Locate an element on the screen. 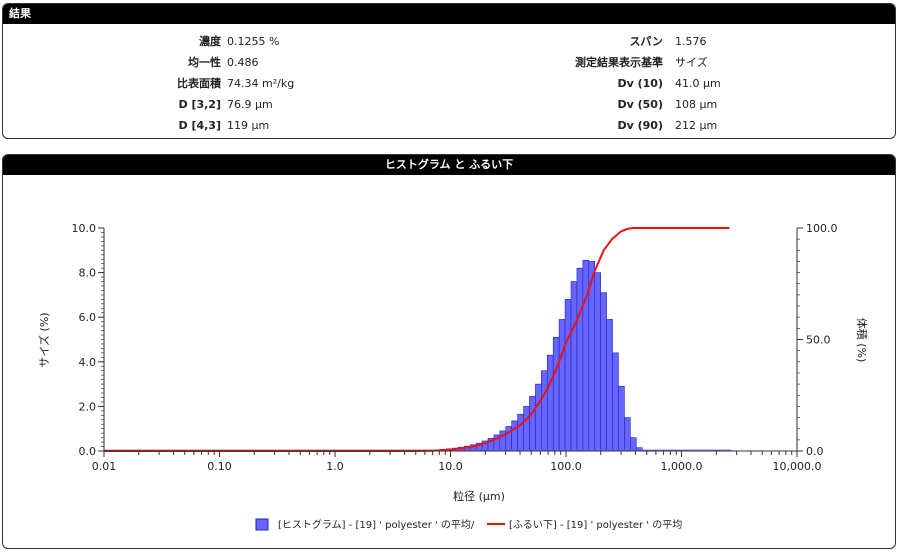 The height and width of the screenshot is (554, 900). result-label: 比表面積 is located at coordinates (199, 83).